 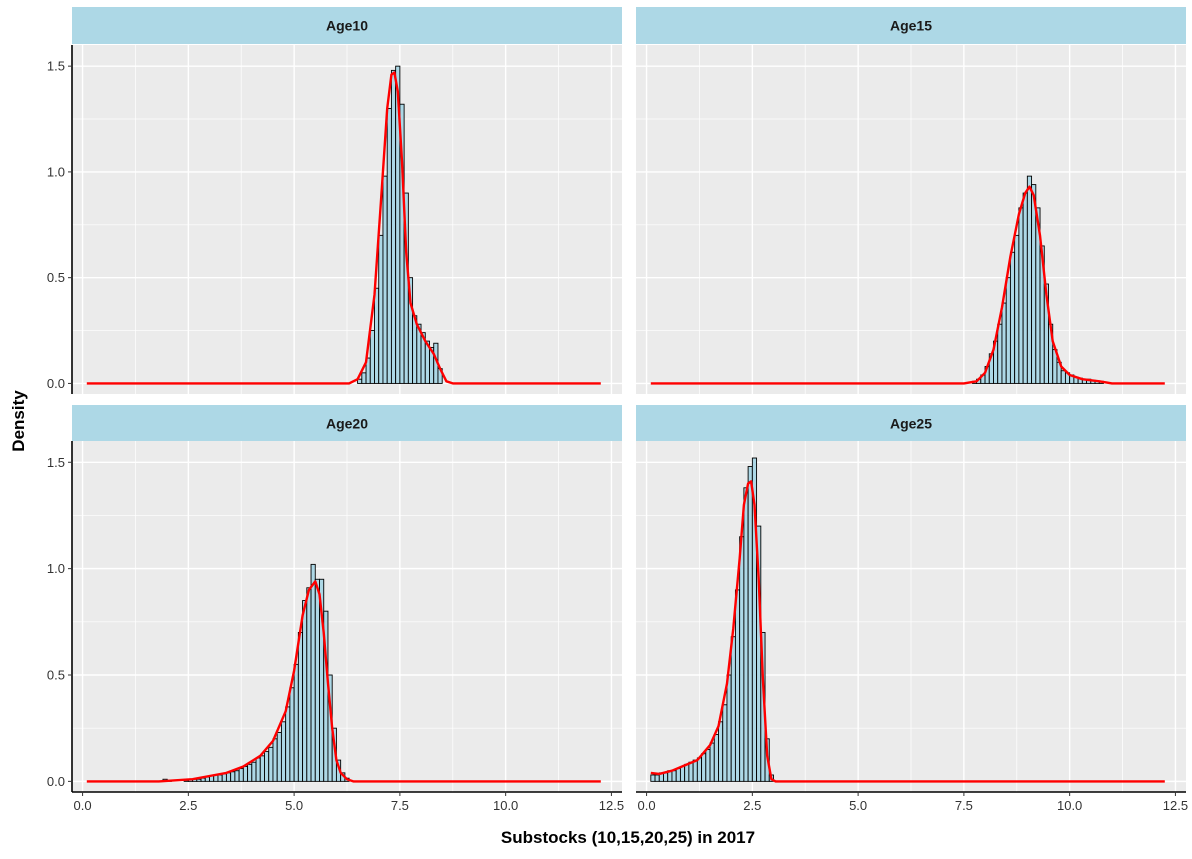 What do you see at coordinates (18, 421) in the screenshot?
I see `y-axis-title: Density` at bounding box center [18, 421].